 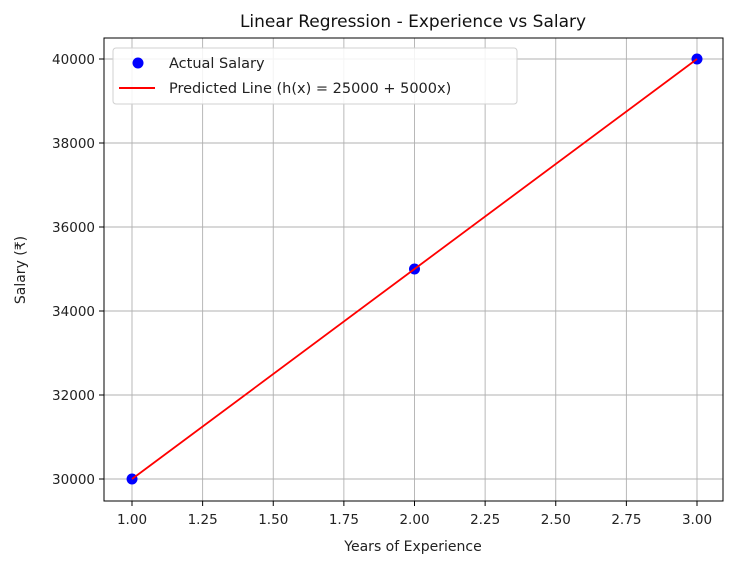 What do you see at coordinates (73, 144) in the screenshot?
I see `y-tick-label: 38000` at bounding box center [73, 144].